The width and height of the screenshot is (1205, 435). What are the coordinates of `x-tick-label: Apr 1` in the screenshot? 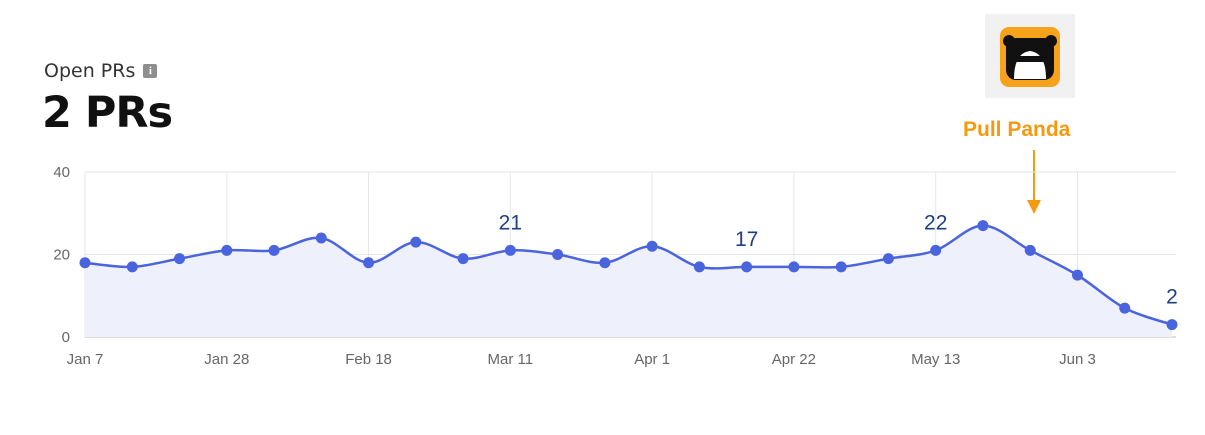 It's located at (652, 359).